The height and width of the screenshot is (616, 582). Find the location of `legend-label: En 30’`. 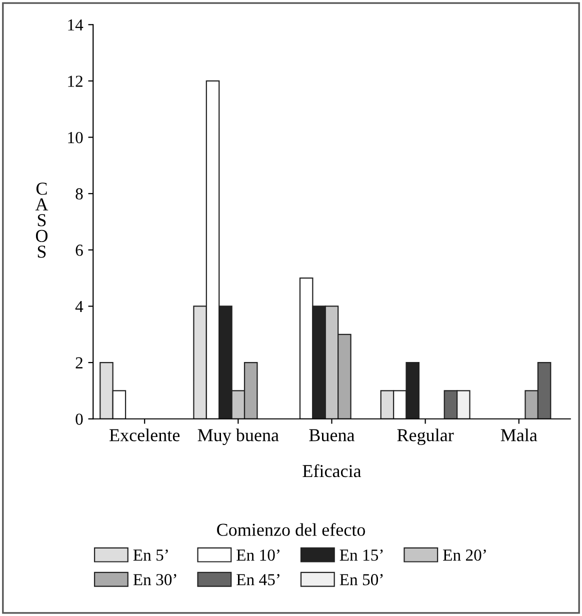

legend-label: En 30’ is located at coordinates (154, 580).